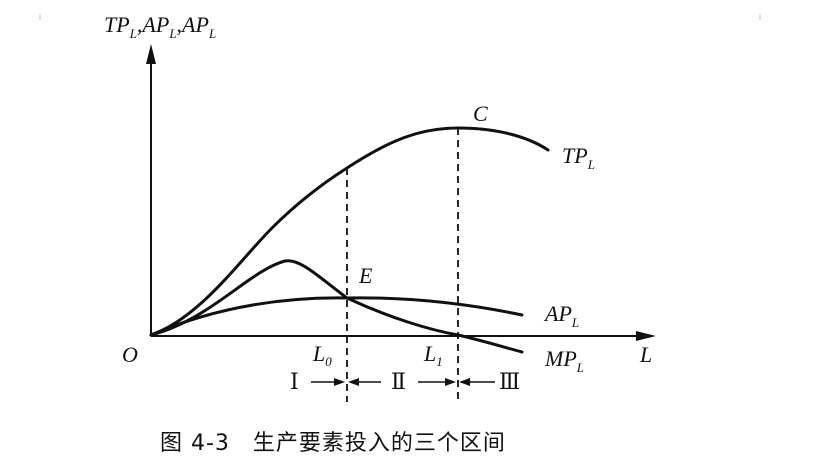 Image resolution: width=832 pixels, height=470 pixels. What do you see at coordinates (294, 381) in the screenshot?
I see `region-1-label: Ⅰ` at bounding box center [294, 381].